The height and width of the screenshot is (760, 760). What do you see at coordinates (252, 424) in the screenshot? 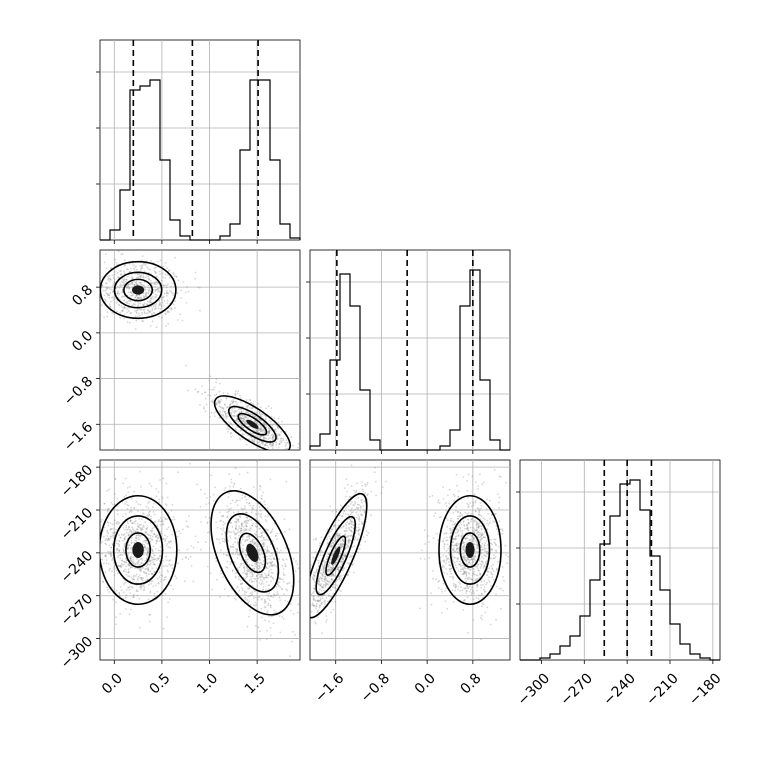
I see `density-core` at bounding box center [252, 424].